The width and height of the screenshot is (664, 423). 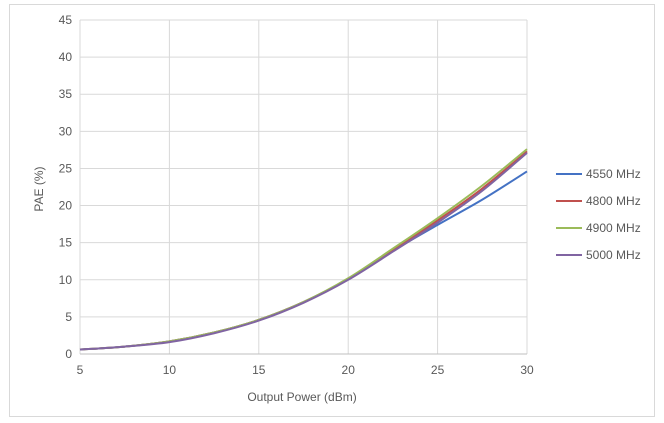 I want to click on y-tick-label-2: 10, so click(x=66, y=280).